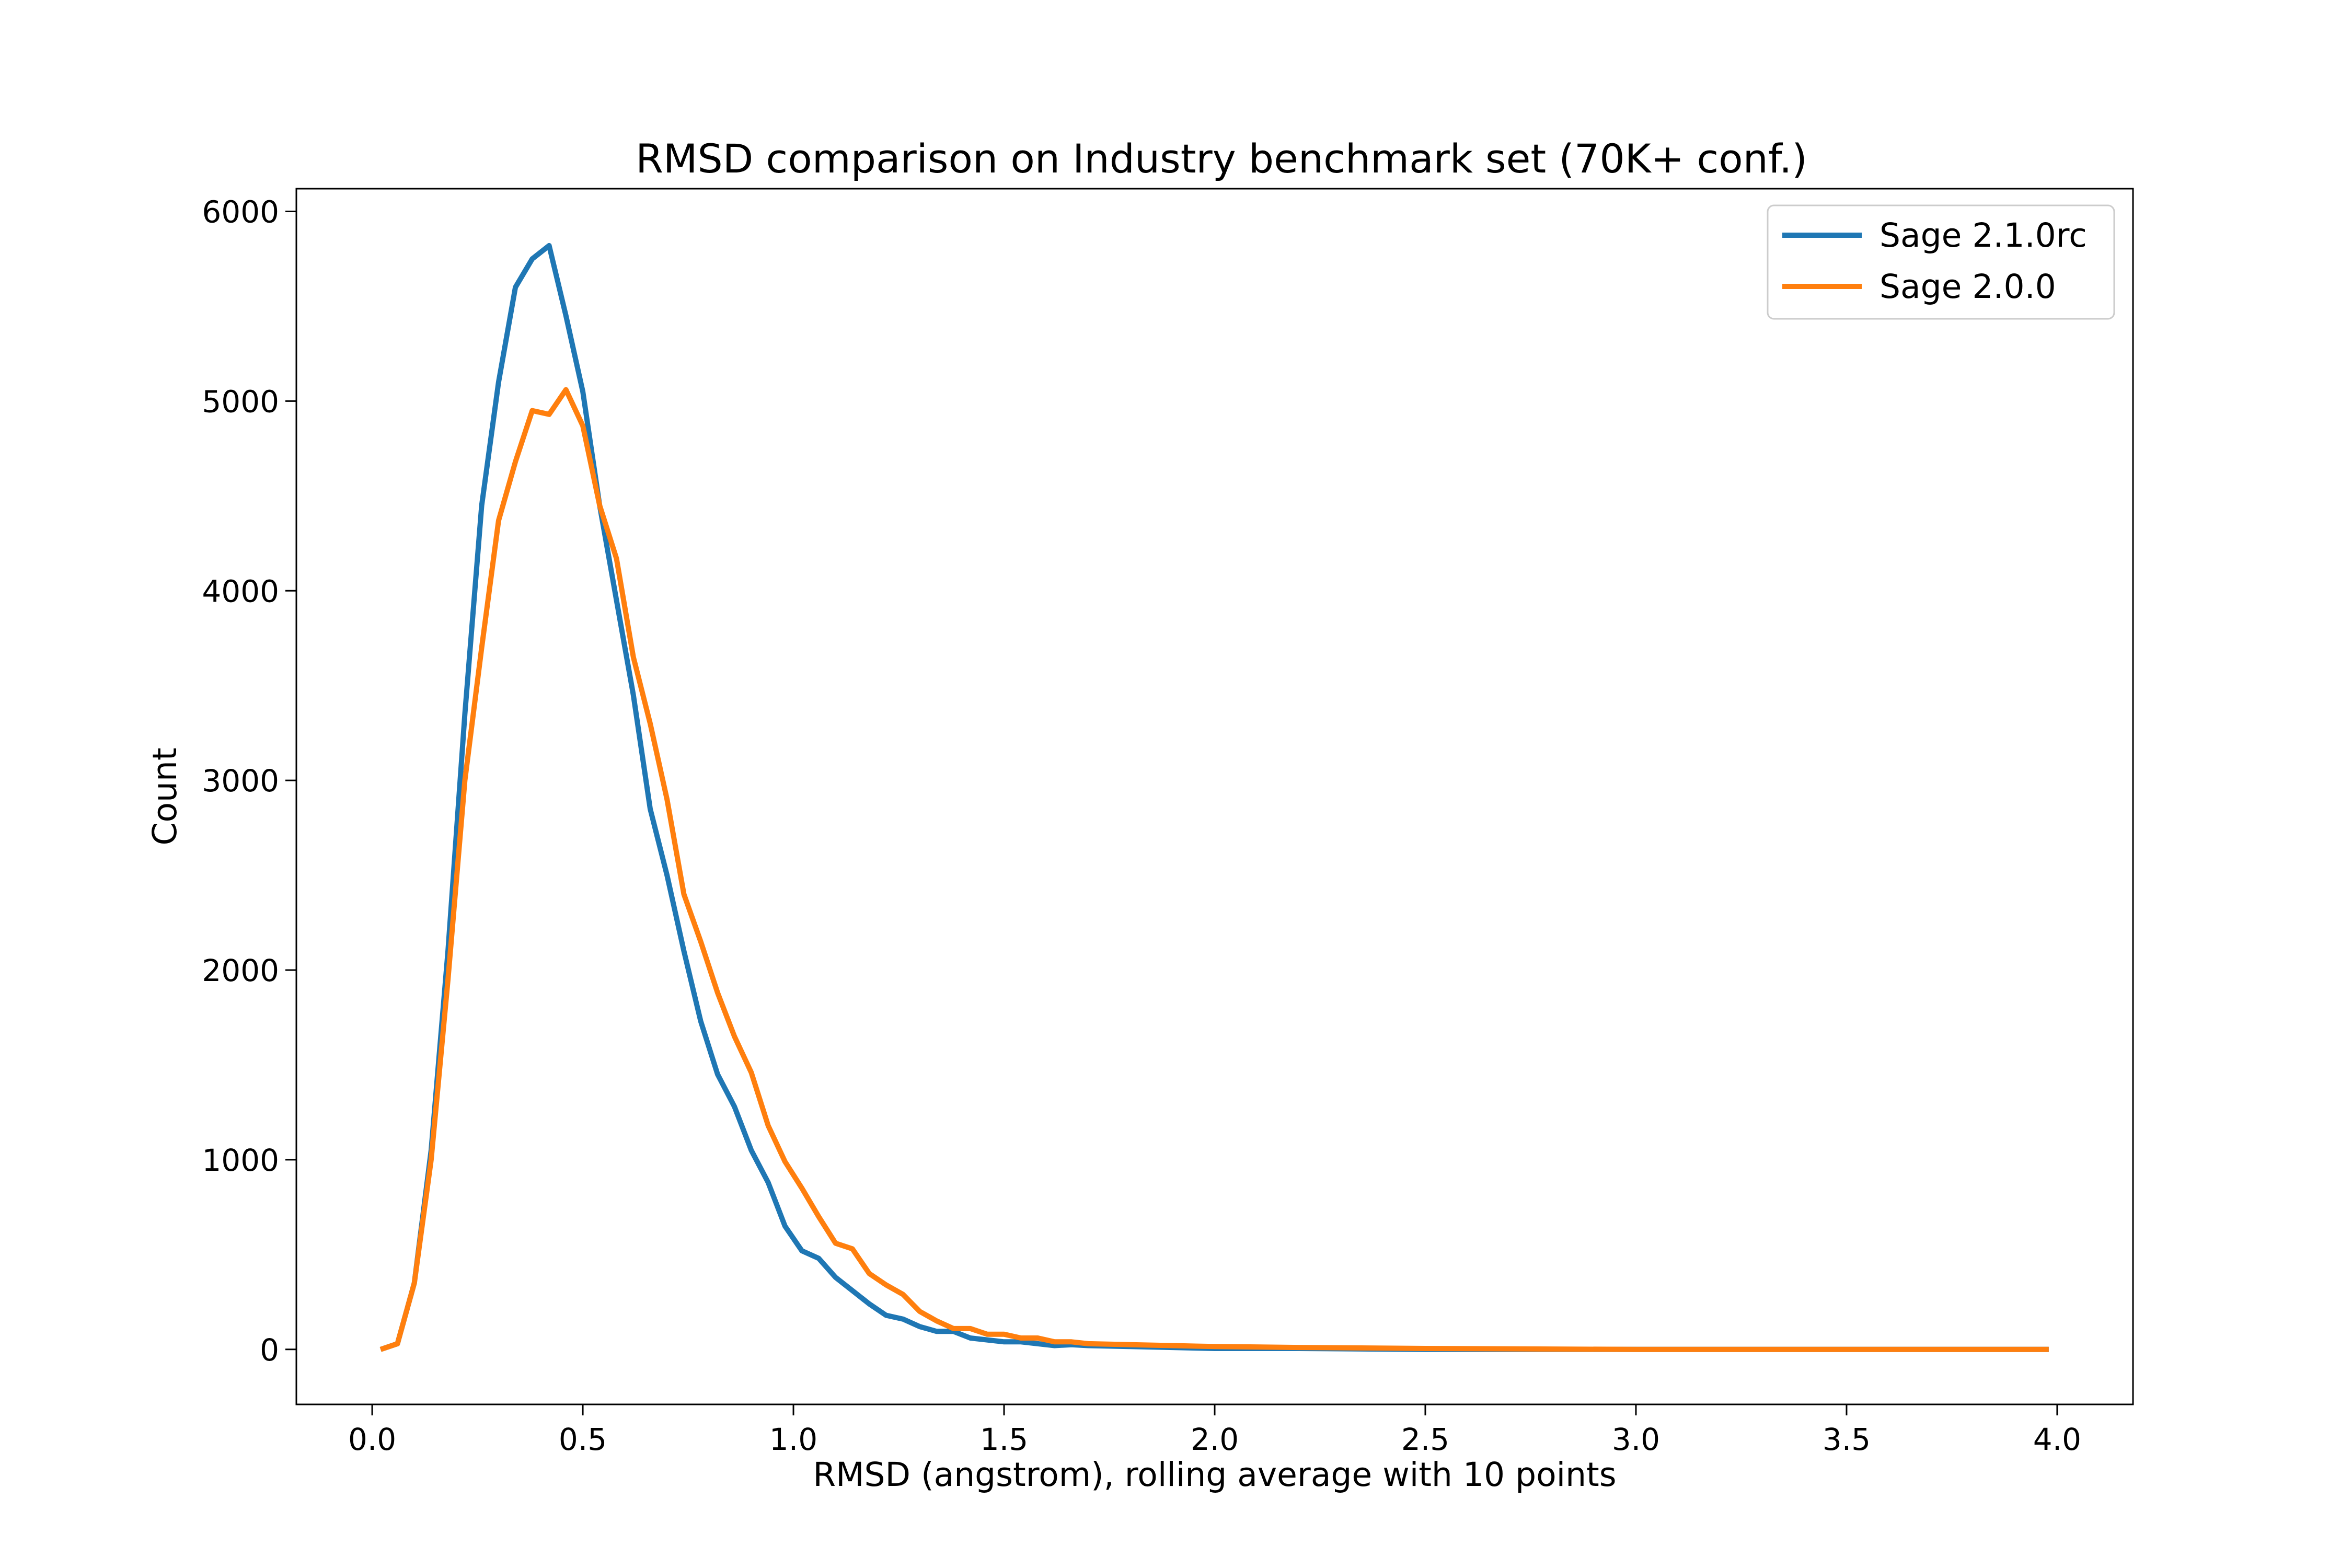 This screenshot has width=2352, height=1568. I want to click on legend-label-sage-2-0-0: Sage 2.0.0, so click(1968, 287).